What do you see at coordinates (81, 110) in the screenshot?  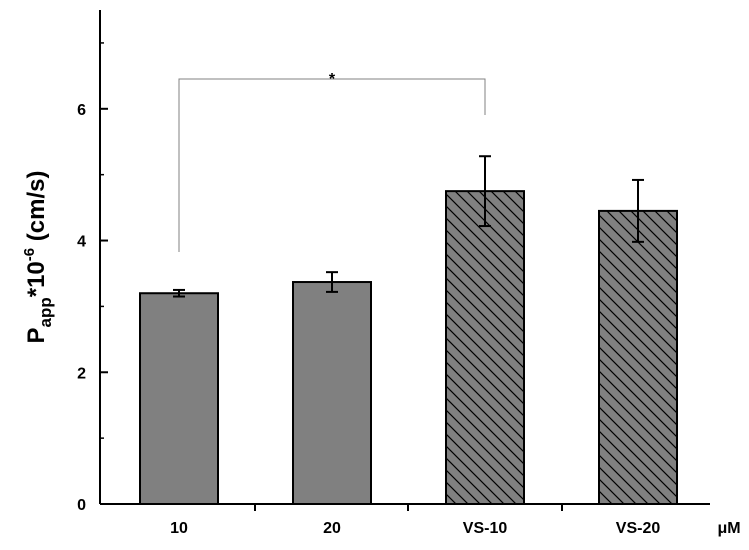 I see `y-tick-label: 6` at bounding box center [81, 110].